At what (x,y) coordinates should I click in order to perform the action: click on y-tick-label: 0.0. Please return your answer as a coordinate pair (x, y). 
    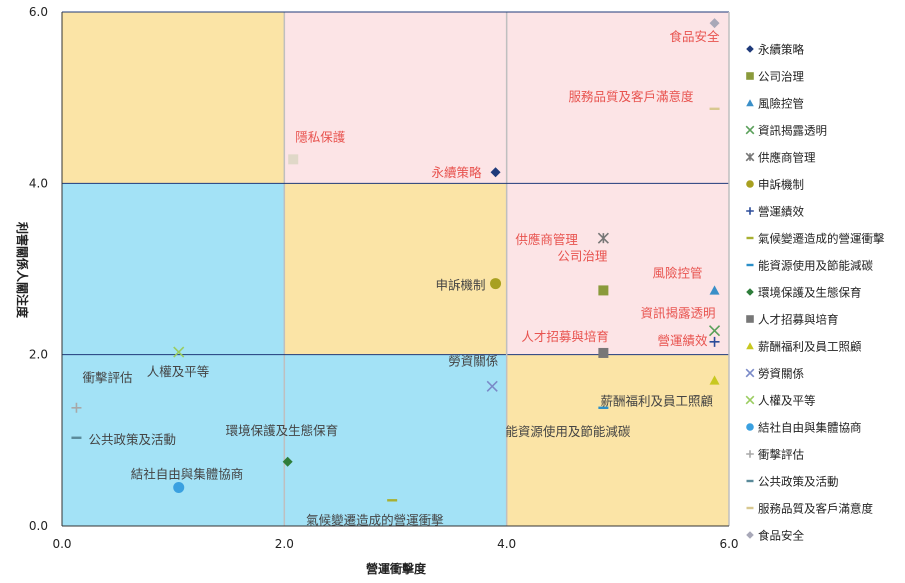
    Looking at the image, I should click on (38, 526).